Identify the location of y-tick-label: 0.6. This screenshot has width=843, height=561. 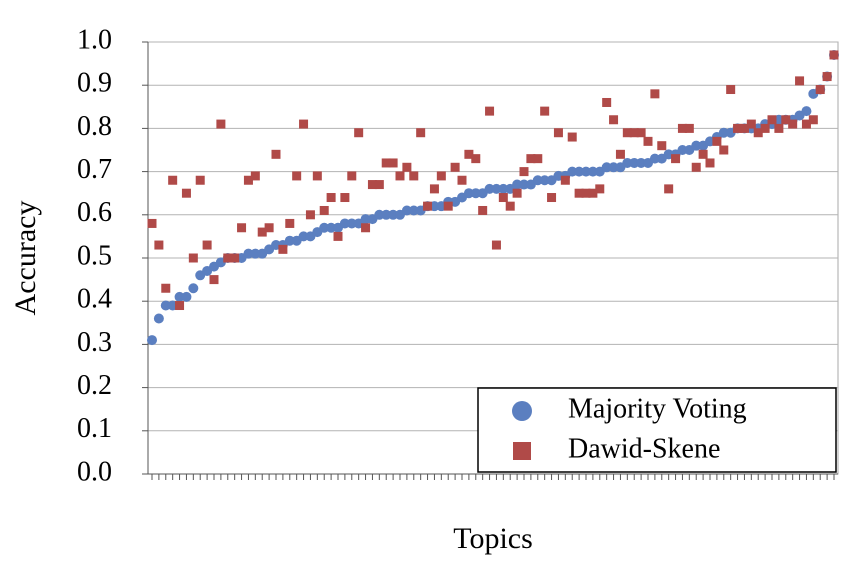
(94, 212).